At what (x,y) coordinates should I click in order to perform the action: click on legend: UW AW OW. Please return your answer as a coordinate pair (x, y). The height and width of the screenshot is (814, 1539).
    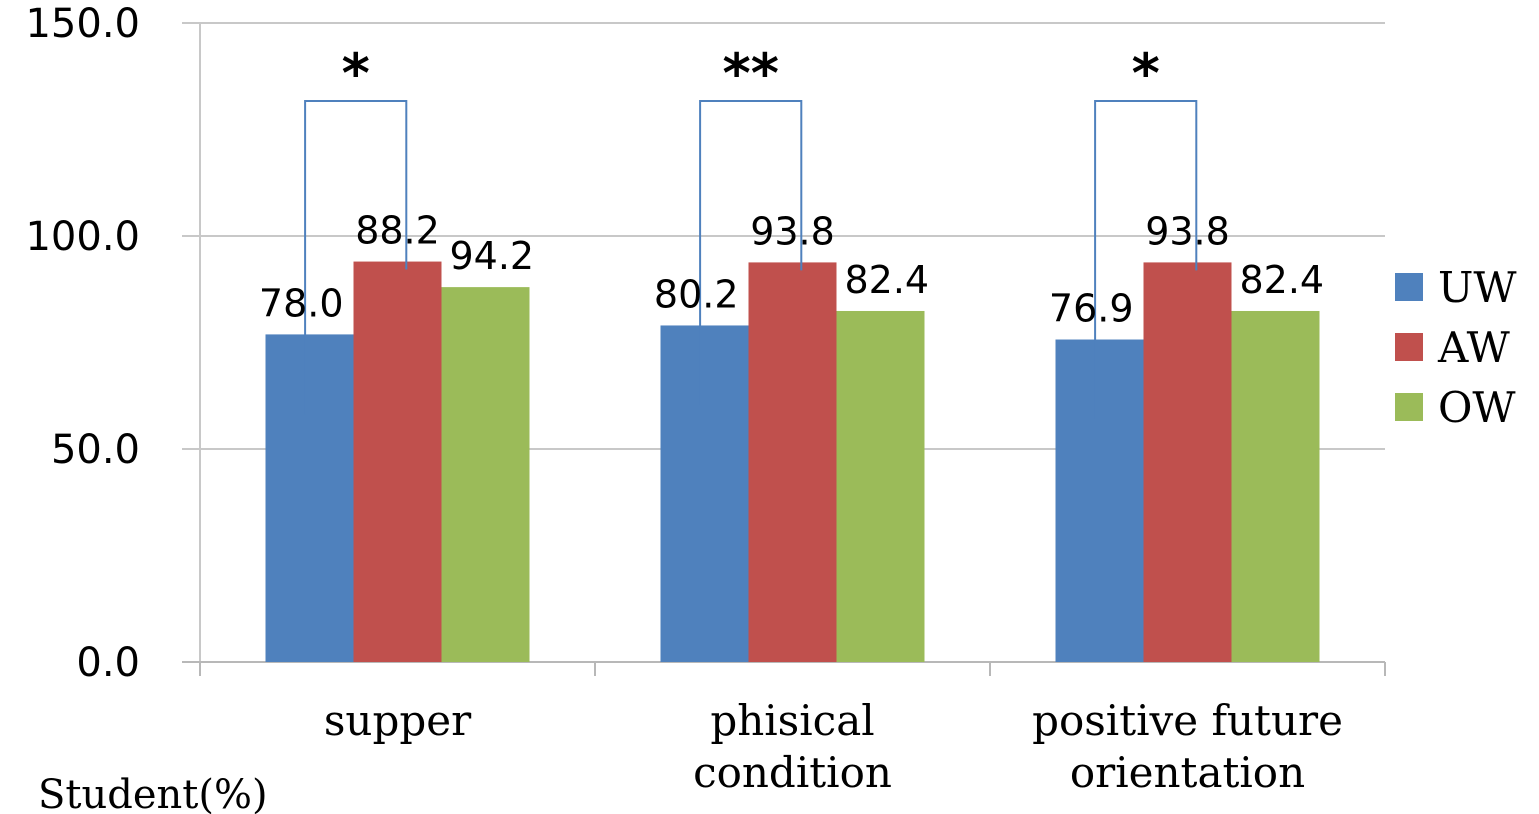
    Looking at the image, I should click on (1456, 347).